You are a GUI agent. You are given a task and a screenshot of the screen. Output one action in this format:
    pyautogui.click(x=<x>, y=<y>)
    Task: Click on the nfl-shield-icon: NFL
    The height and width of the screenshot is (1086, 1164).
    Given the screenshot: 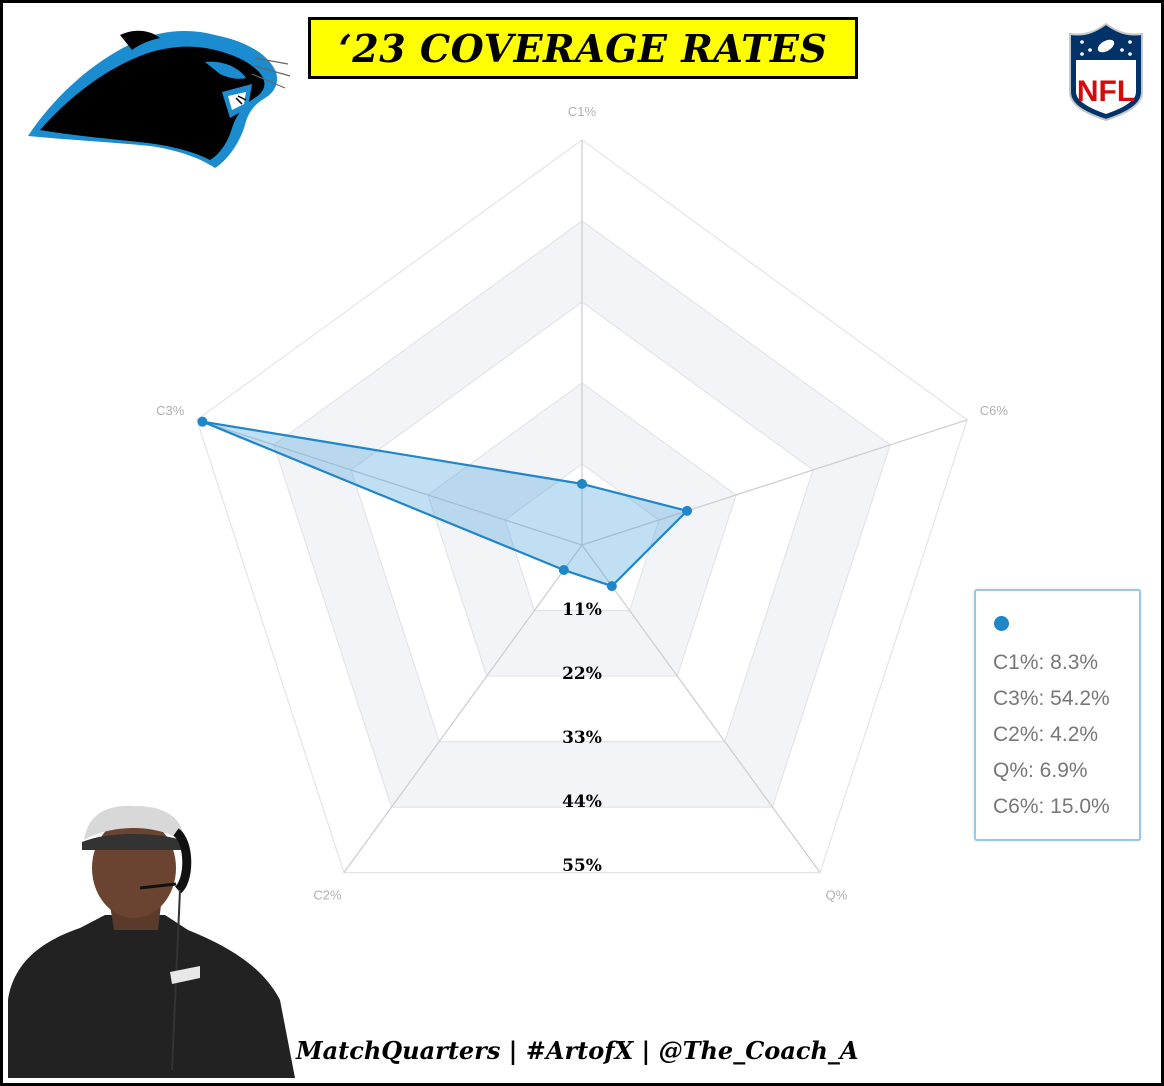 What is the action you would take?
    pyautogui.click(x=1106, y=72)
    